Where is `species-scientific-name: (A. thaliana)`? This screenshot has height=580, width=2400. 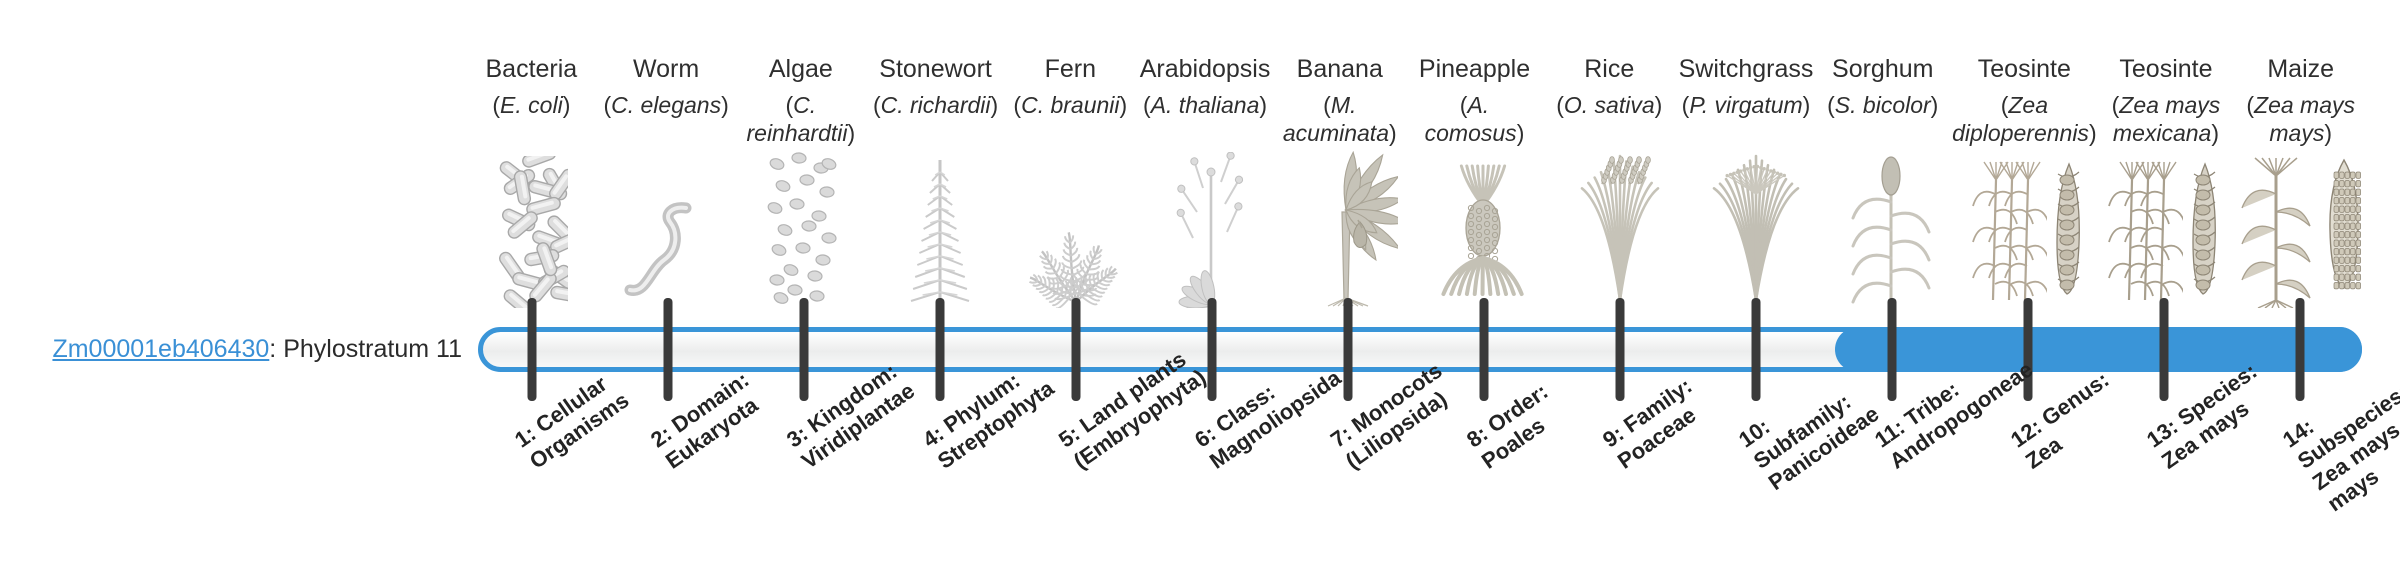
species-scientific-name: (A. thaliana) is located at coordinates (1205, 105).